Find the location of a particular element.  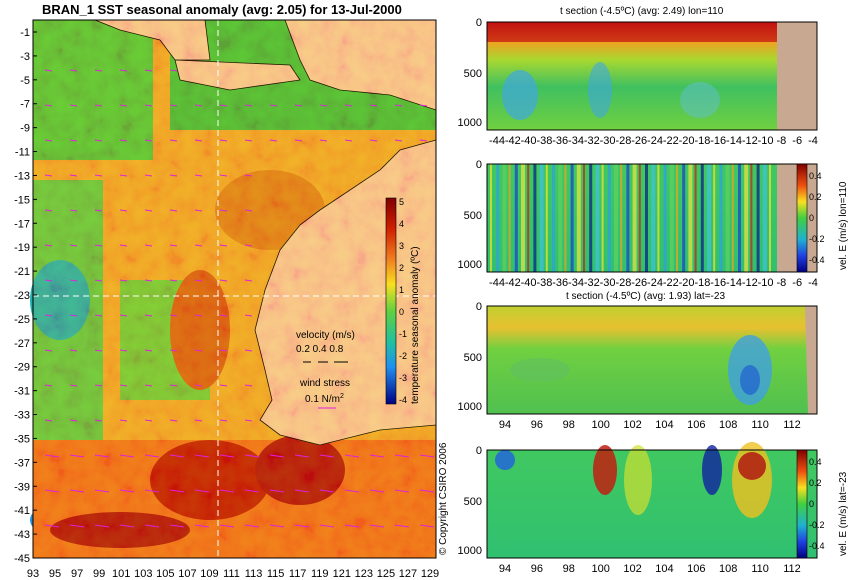

panel-x-tick: -26 is located at coordinates (639, 283).